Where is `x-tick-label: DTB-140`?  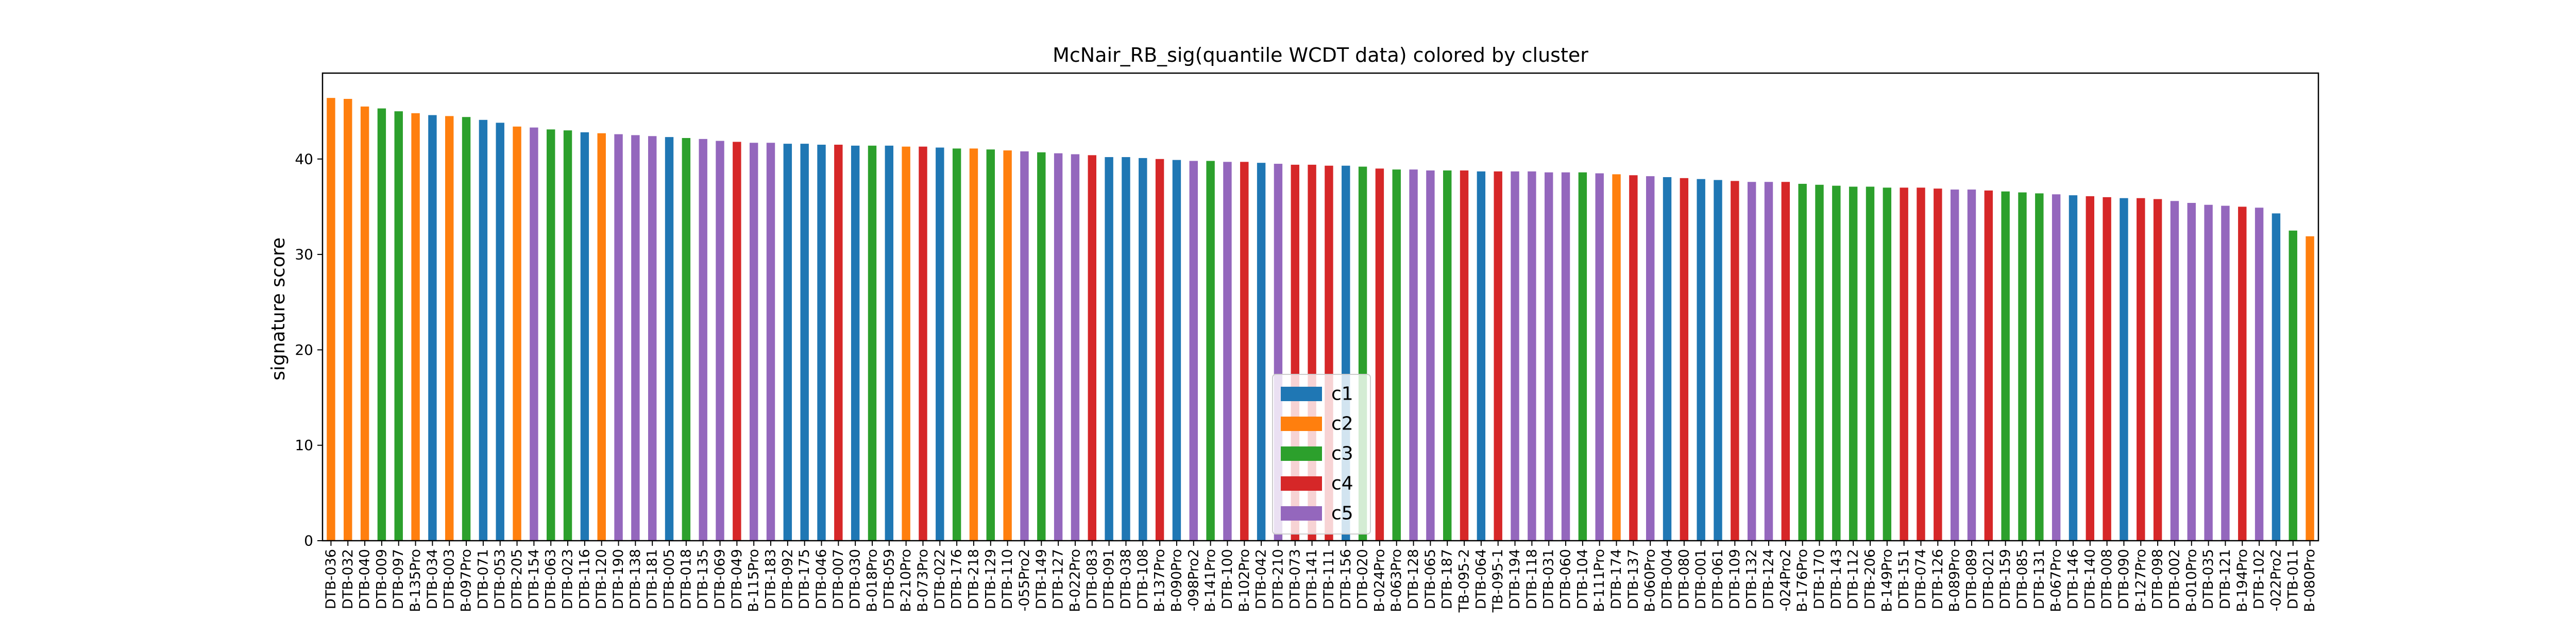 x-tick-label: DTB-140 is located at coordinates (2090, 579).